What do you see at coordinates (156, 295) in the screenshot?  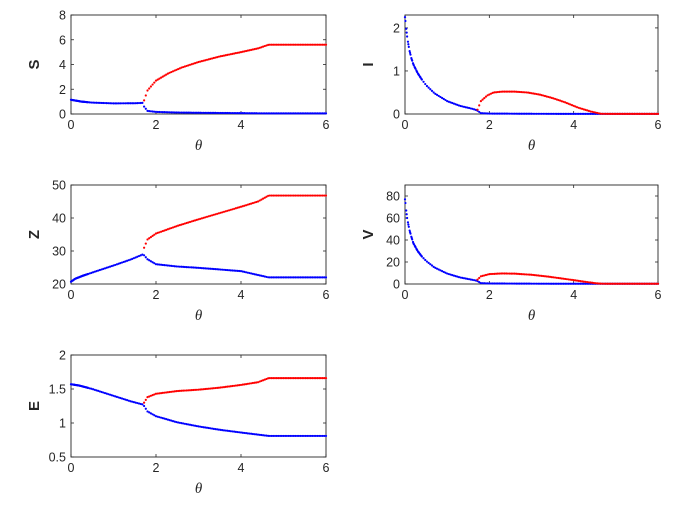 I see `x-tick-label: 2` at bounding box center [156, 295].